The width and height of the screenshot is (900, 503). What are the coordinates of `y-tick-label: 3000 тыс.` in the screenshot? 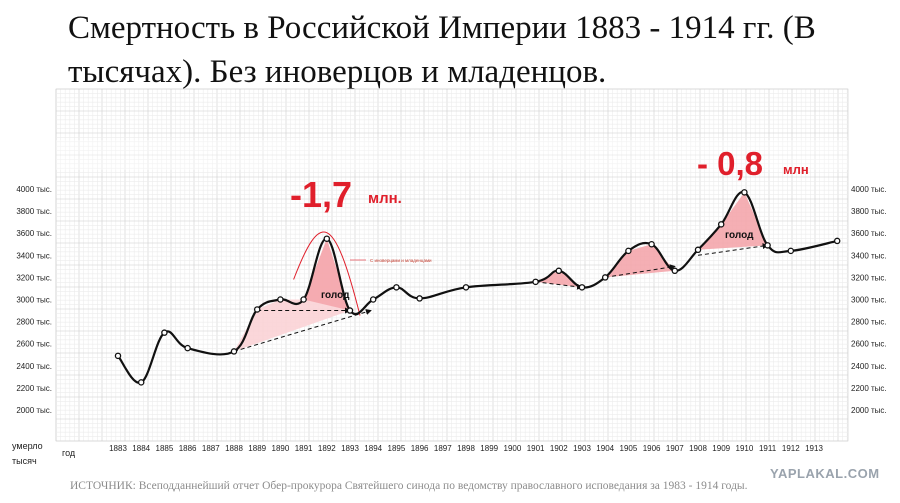 It's located at (34, 300).